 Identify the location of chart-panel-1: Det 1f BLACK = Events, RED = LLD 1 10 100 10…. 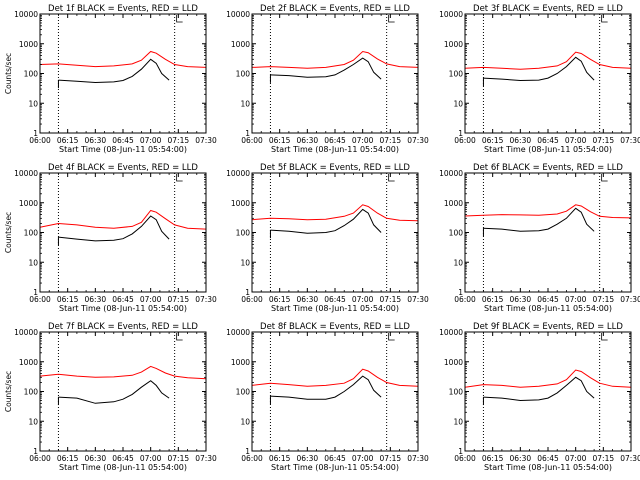
(110, 79).